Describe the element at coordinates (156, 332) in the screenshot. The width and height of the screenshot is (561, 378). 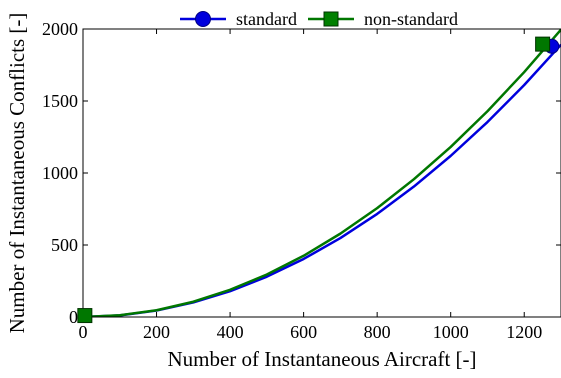
I see `x-tick-label: 200` at that location.